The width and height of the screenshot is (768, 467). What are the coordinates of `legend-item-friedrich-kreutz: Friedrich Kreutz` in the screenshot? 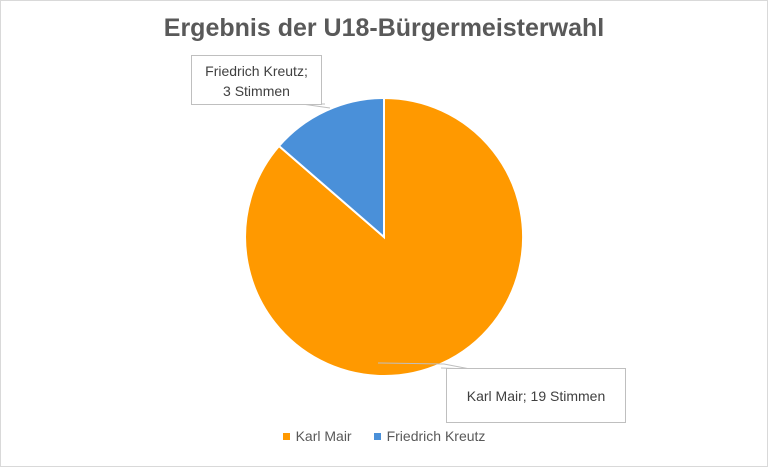 It's located at (429, 436).